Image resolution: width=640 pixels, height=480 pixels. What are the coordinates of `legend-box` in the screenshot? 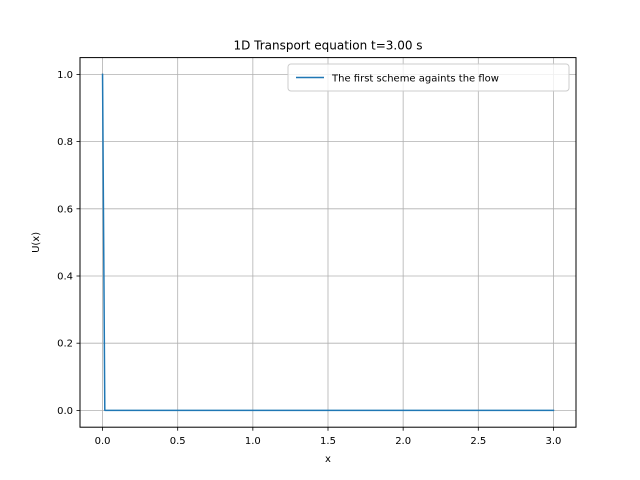 It's located at (428, 77).